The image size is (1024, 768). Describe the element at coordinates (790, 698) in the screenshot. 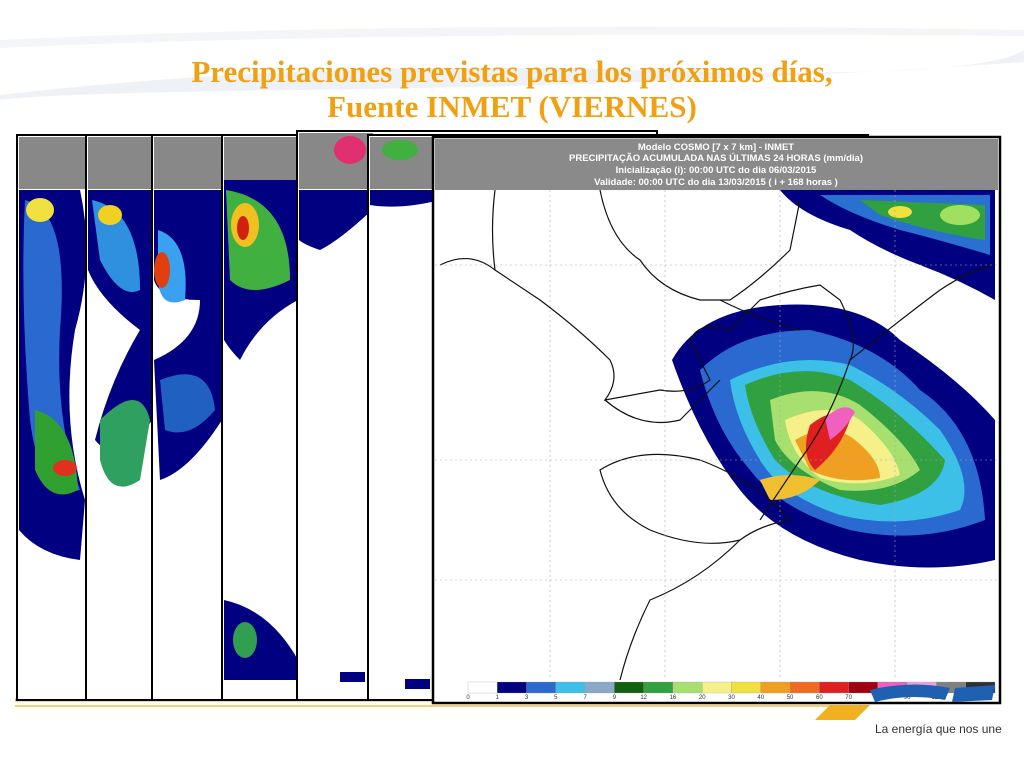

I see `legend-label: 50` at that location.